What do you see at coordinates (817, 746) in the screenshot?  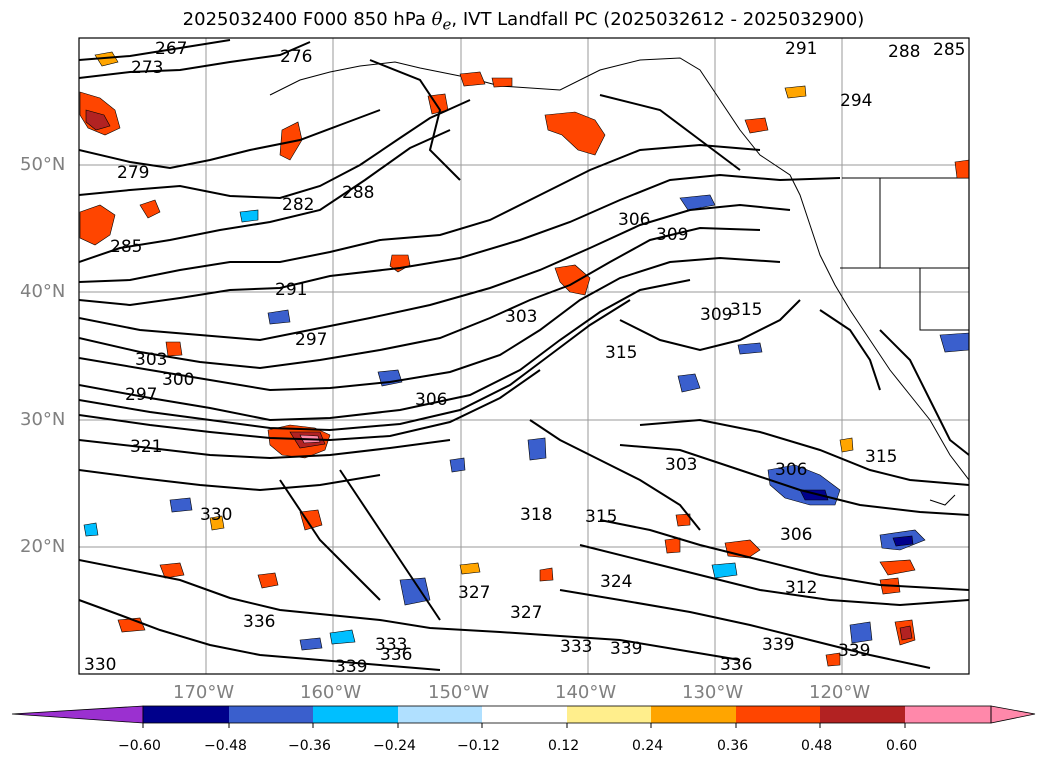 I see `colorbar-tick-label: 0.48` at bounding box center [817, 746].